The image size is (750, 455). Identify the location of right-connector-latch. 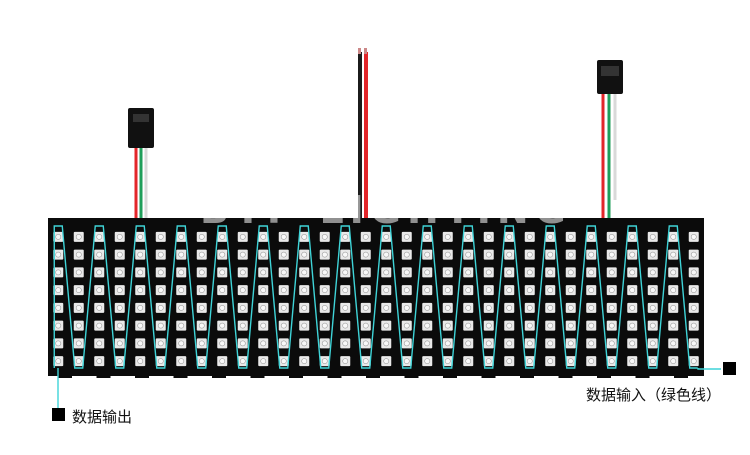
(610, 71).